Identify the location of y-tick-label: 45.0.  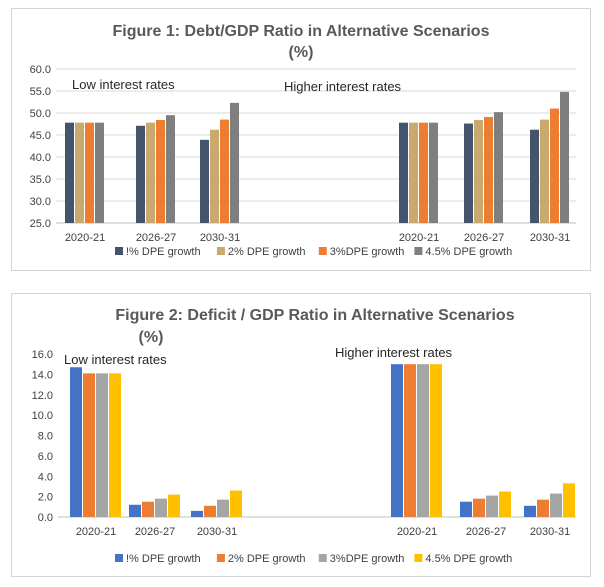
(40, 136).